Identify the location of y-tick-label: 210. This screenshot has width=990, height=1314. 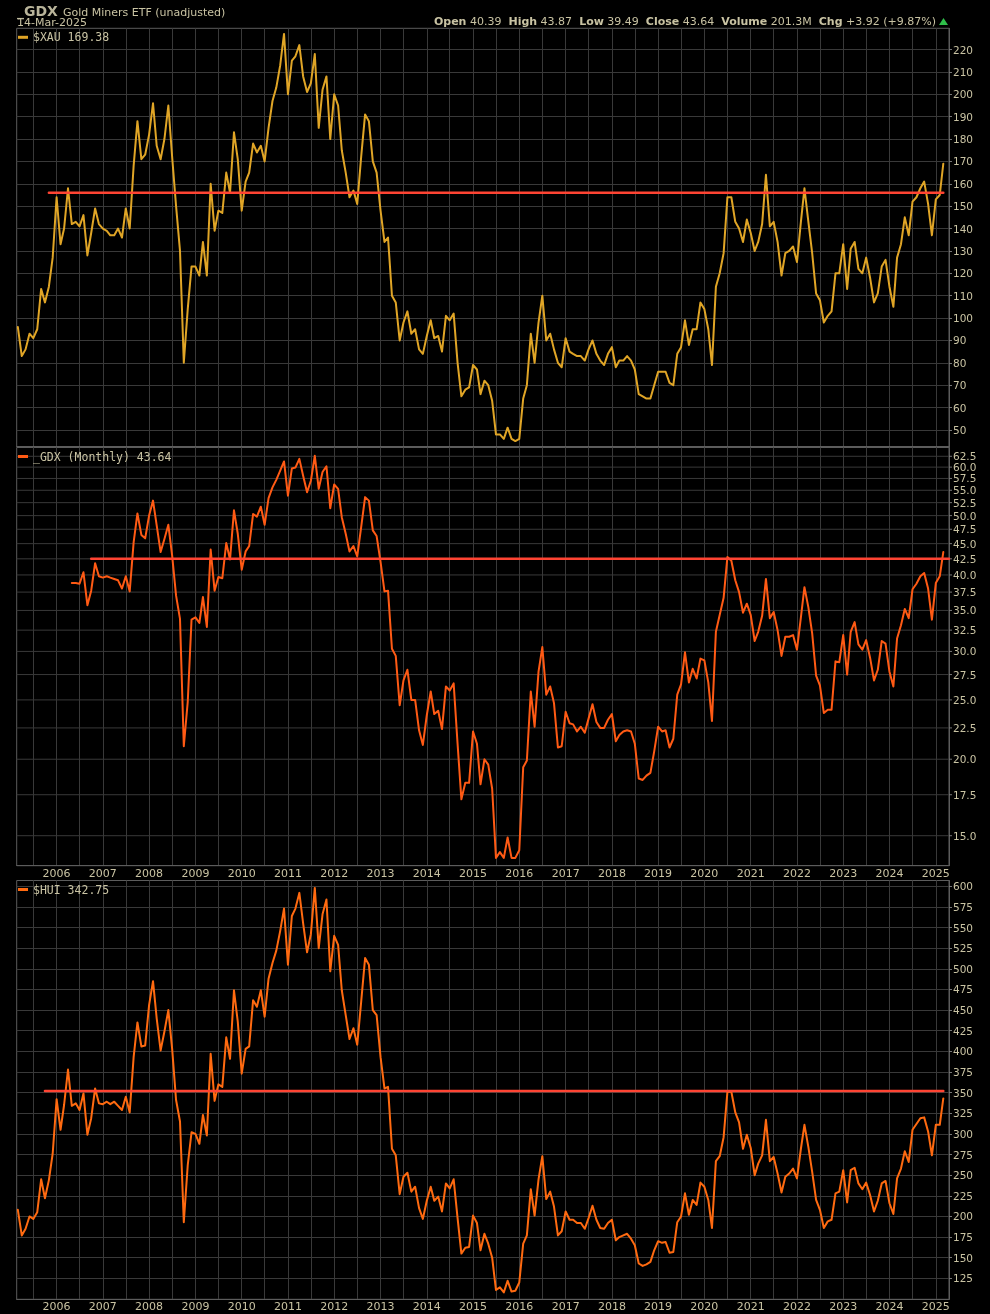
(963, 71).